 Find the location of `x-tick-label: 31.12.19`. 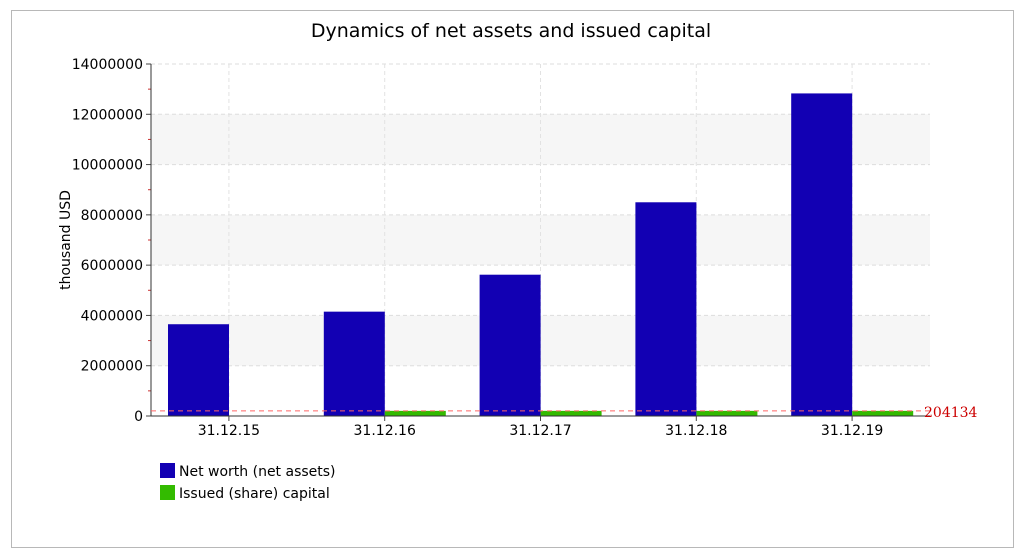

x-tick-label: 31.12.19 is located at coordinates (852, 431).